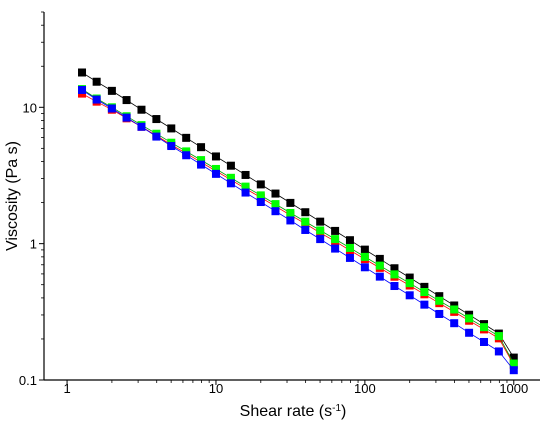  Describe the element at coordinates (12, 196) in the screenshot. I see `y-axis-title: Viscosity (Pa s)` at that location.